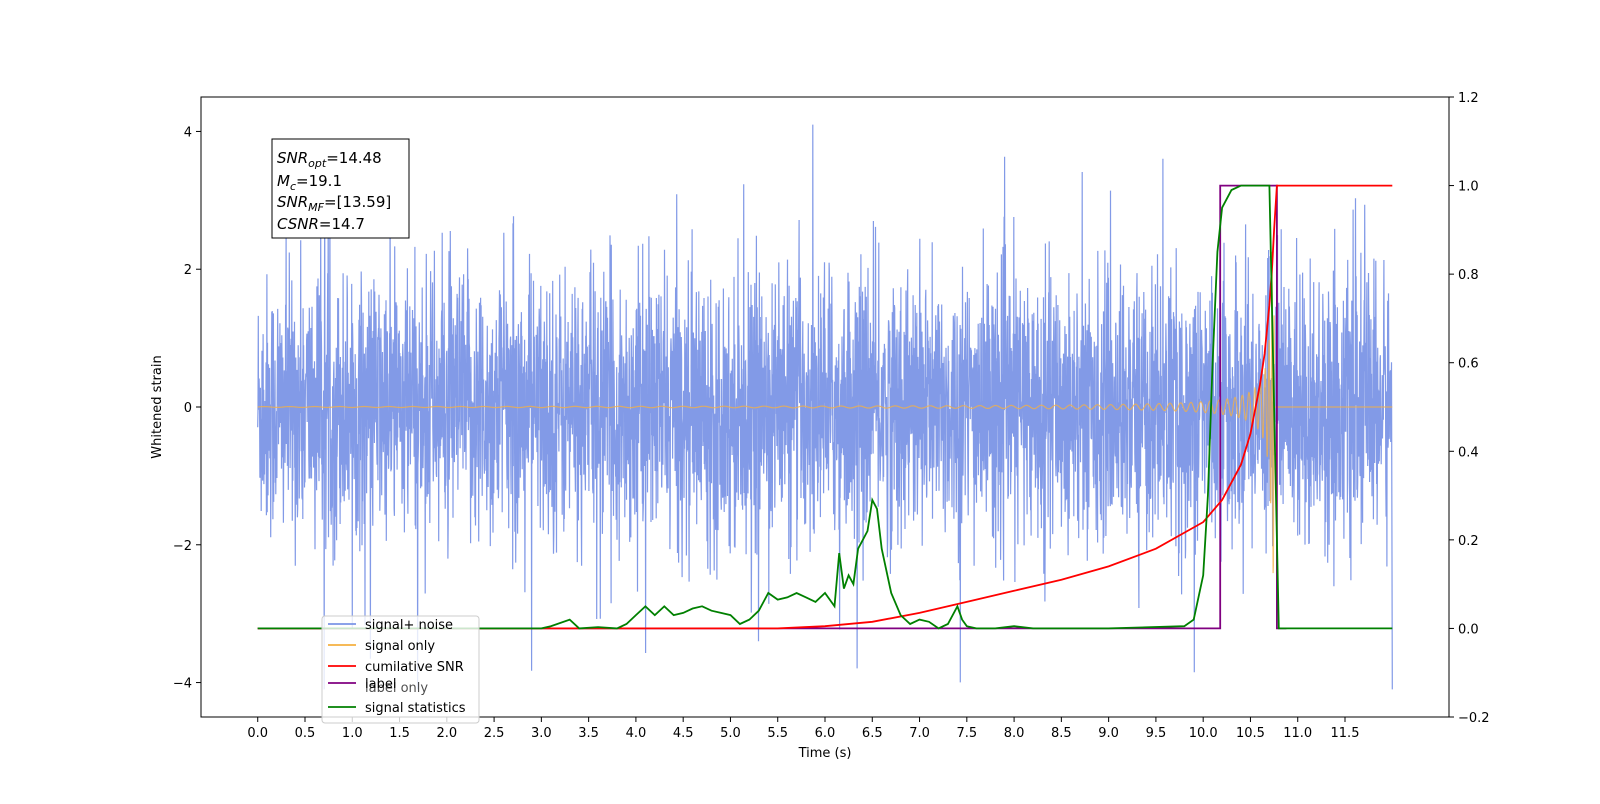 This screenshot has width=1600, height=804. I want to click on x-tick-label: 0.5, so click(305, 733).